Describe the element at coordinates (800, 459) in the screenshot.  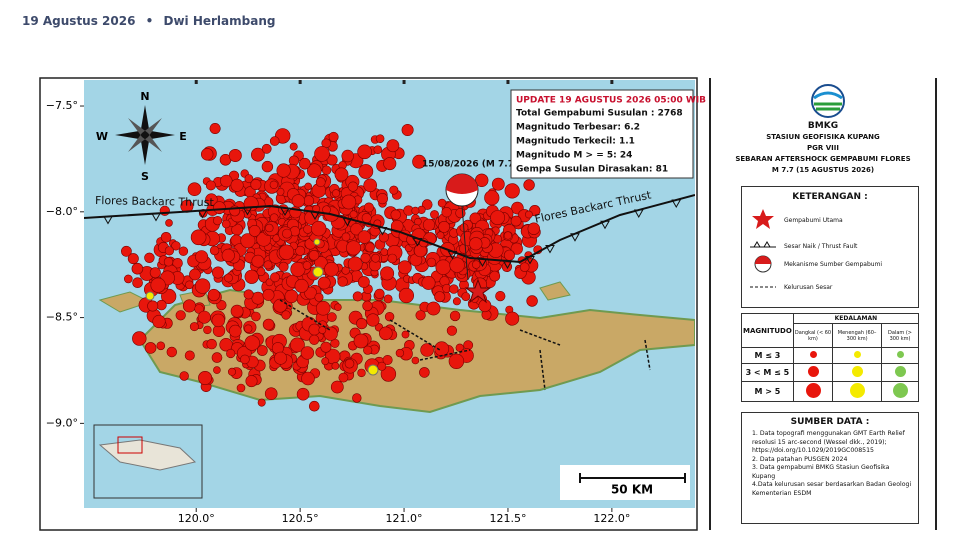
I see `source: 2. Data patahan PUSGEN 2024` at that location.